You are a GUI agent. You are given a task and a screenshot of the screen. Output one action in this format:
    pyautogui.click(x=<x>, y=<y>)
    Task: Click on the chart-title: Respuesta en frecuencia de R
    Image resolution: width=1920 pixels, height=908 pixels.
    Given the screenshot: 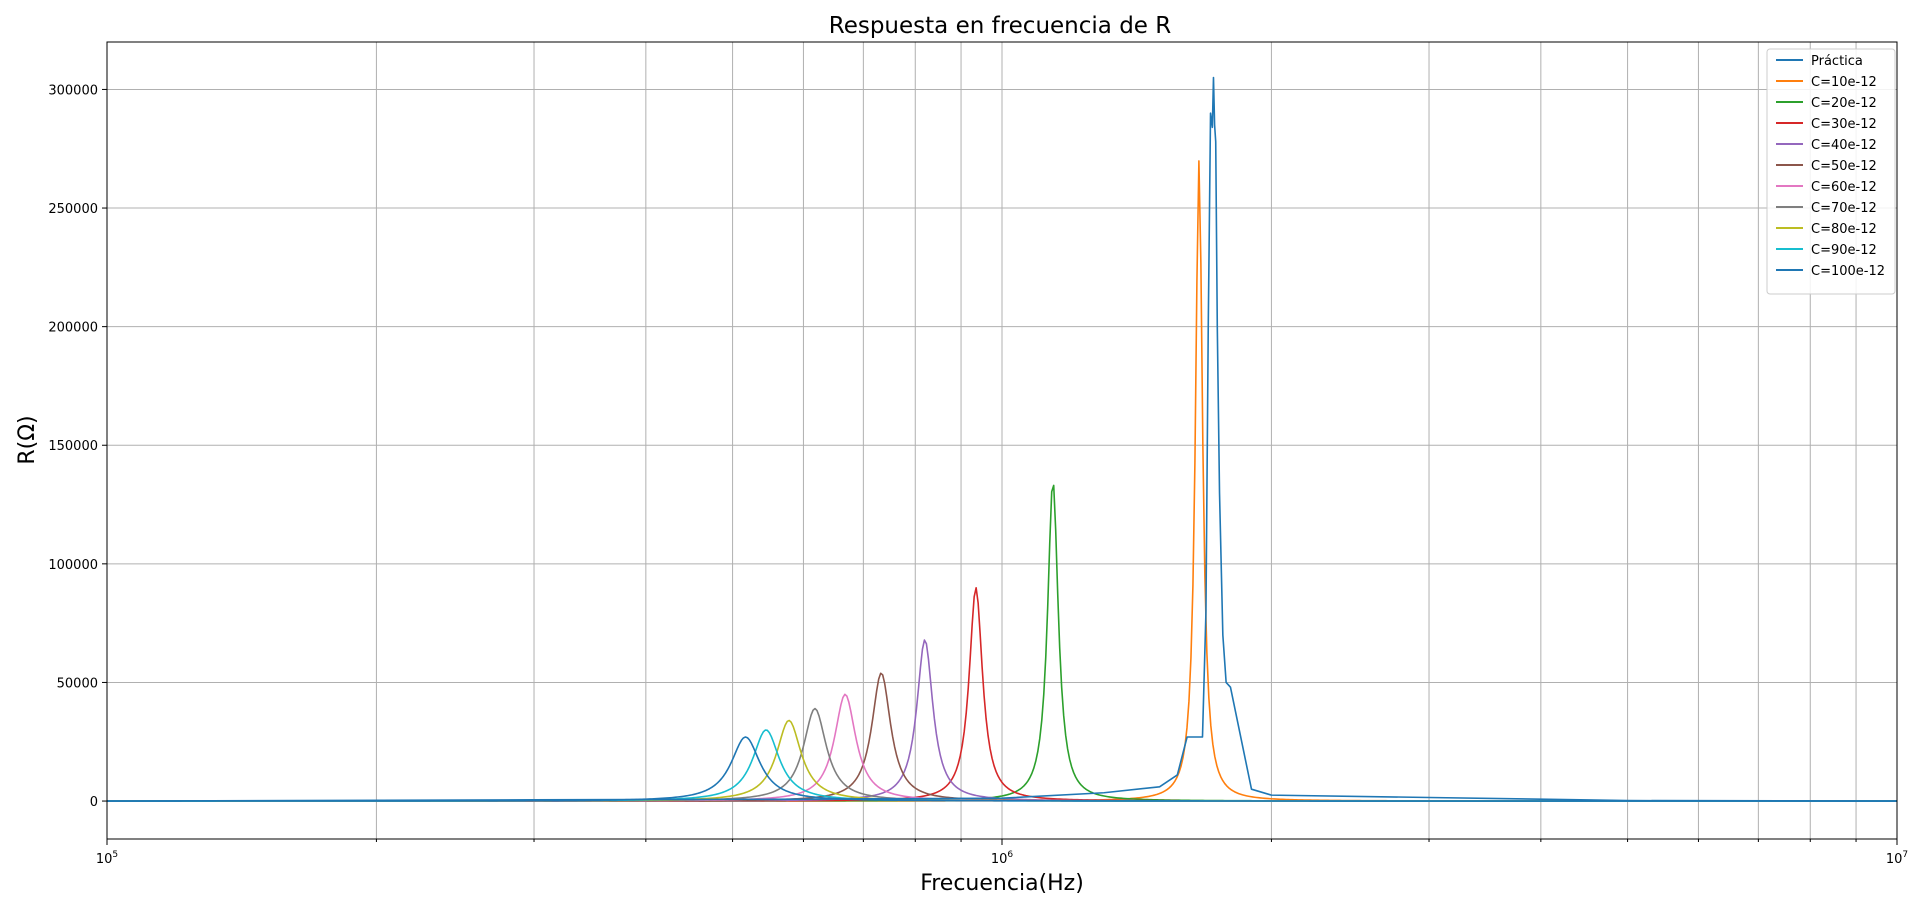 What is the action you would take?
    pyautogui.click(x=1000, y=26)
    